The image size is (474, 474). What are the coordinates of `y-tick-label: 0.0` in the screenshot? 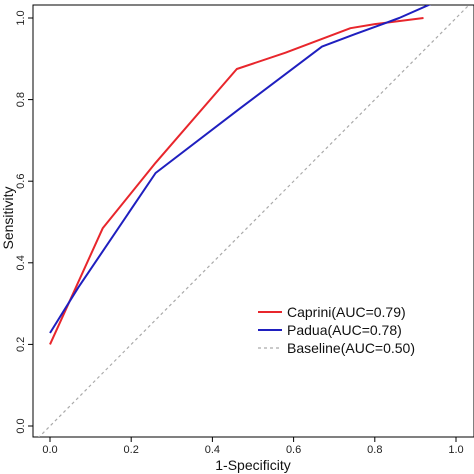 It's located at (21, 425).